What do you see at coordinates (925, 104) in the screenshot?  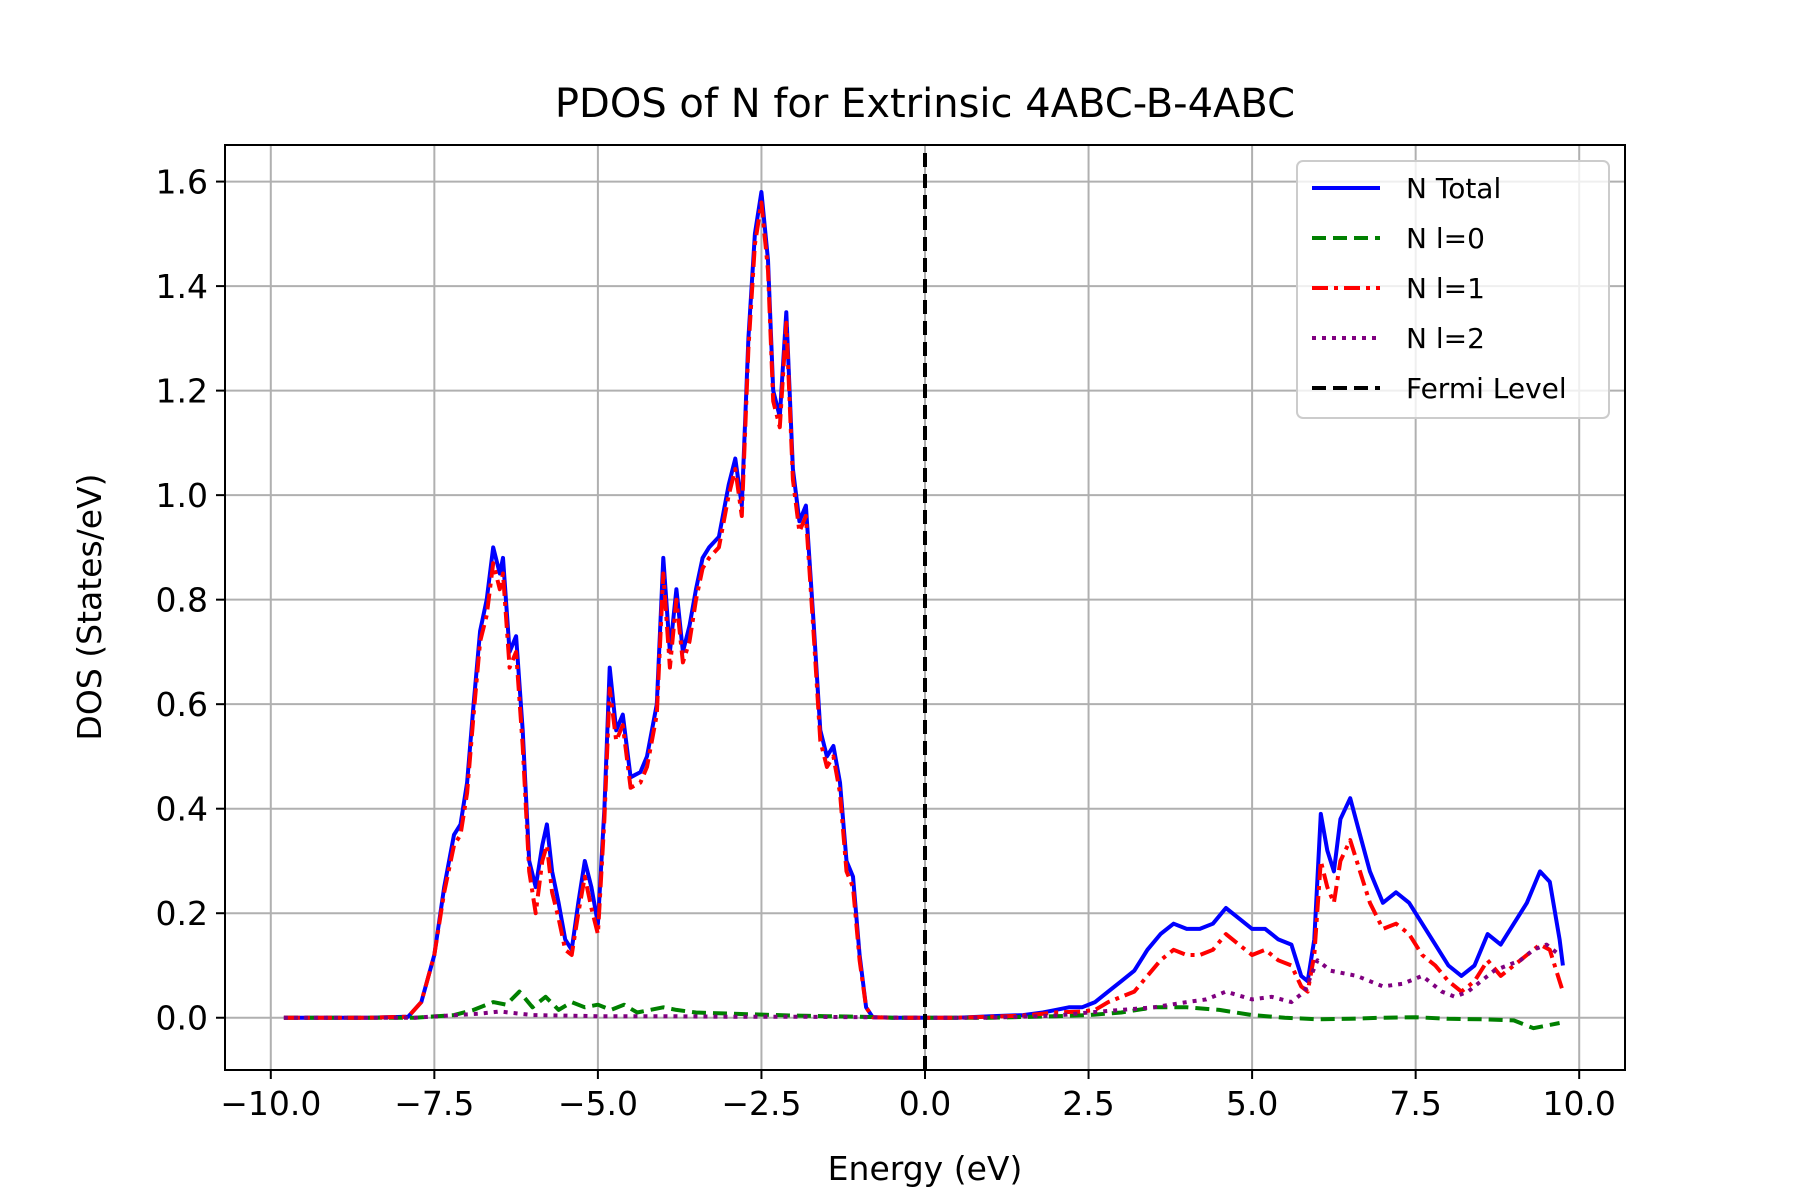 I see `chart-title: PDOS of N for Extrinsic 4ABC-B-4ABC` at bounding box center [925, 104].